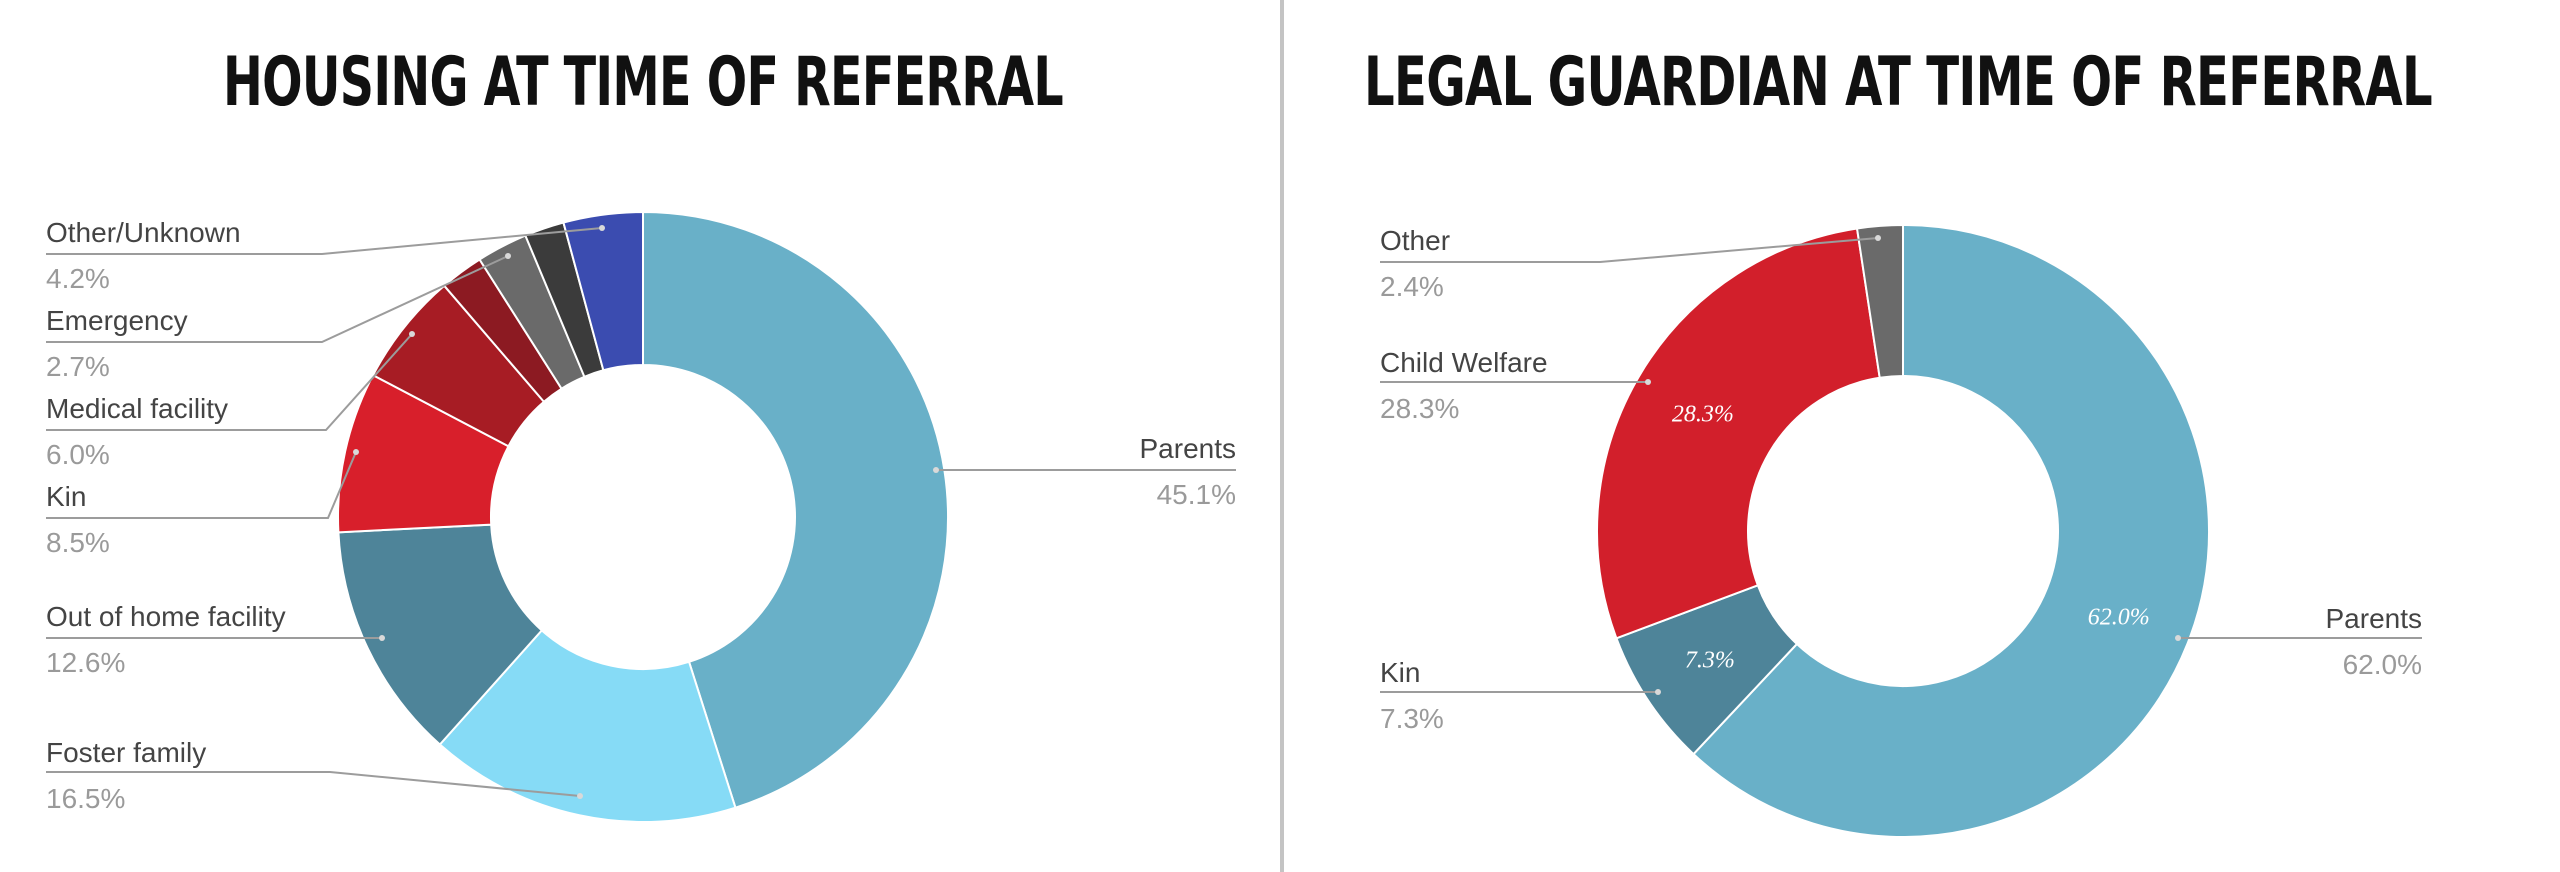 Image resolution: width=2560 pixels, height=872 pixels. What do you see at coordinates (78, 454) in the screenshot?
I see `housing-value-label: 6.0%` at bounding box center [78, 454].